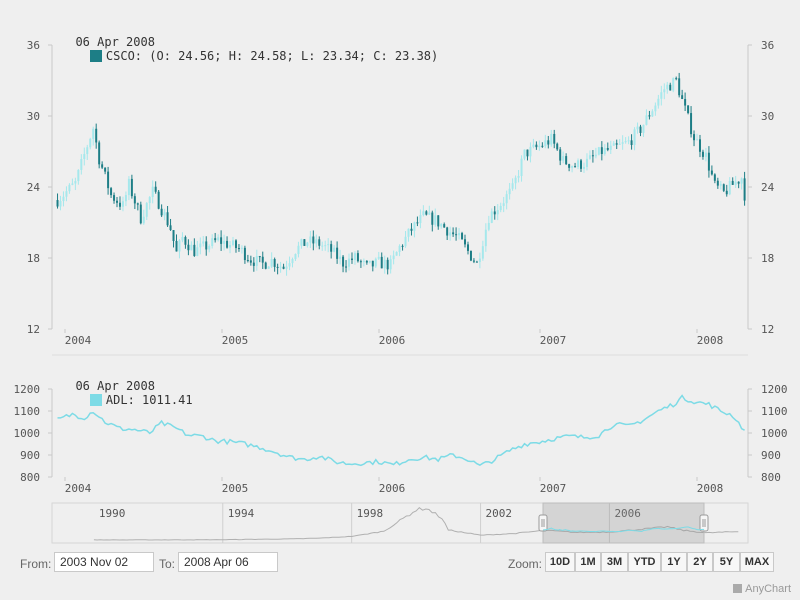 The width and height of the screenshot is (800, 600). Describe the element at coordinates (588, 562) in the screenshot. I see `zoom-button-1m: 1M` at that location.